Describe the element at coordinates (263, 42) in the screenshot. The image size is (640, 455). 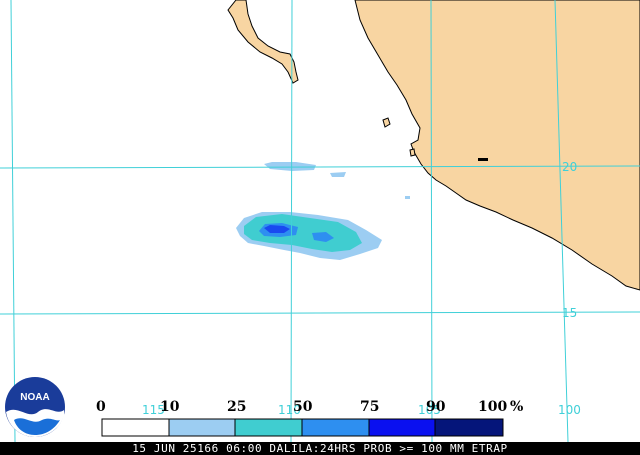
I see `baja-california` at that location.